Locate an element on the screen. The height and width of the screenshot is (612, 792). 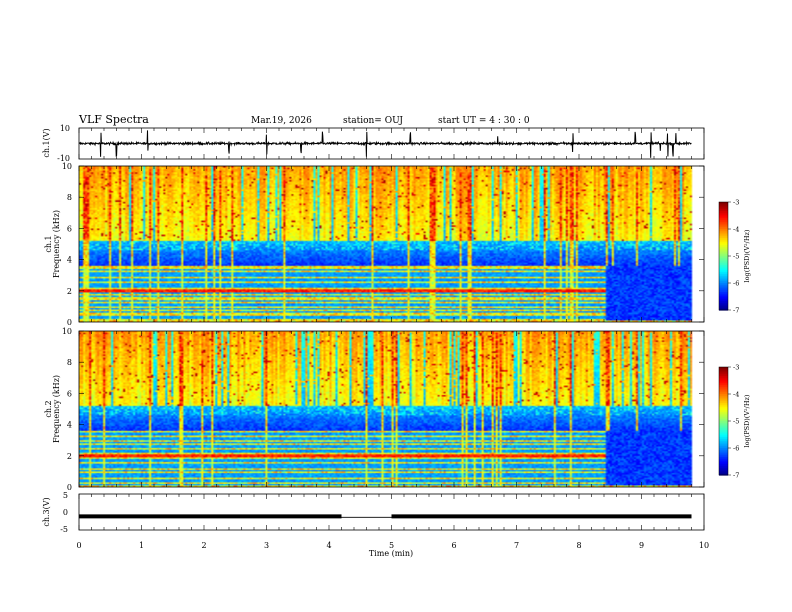
ch3-axis-ticks is located at coordinates (391, 512).